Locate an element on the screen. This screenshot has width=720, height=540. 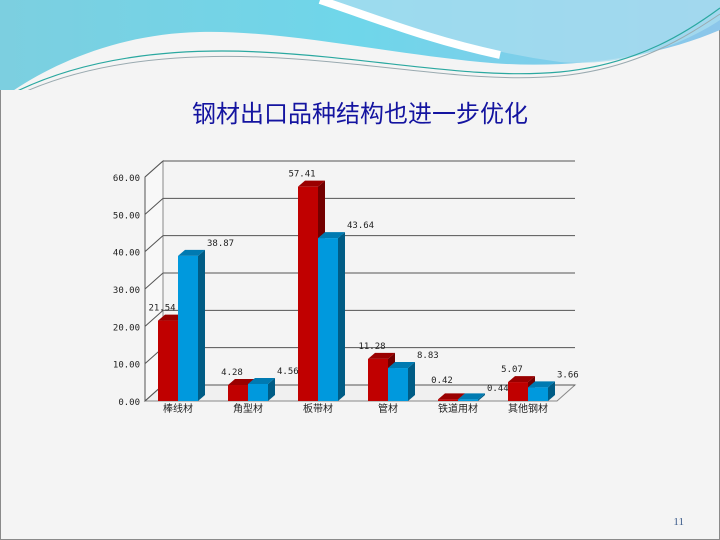
y-tick-label: 50.00 is located at coordinates (126, 216).